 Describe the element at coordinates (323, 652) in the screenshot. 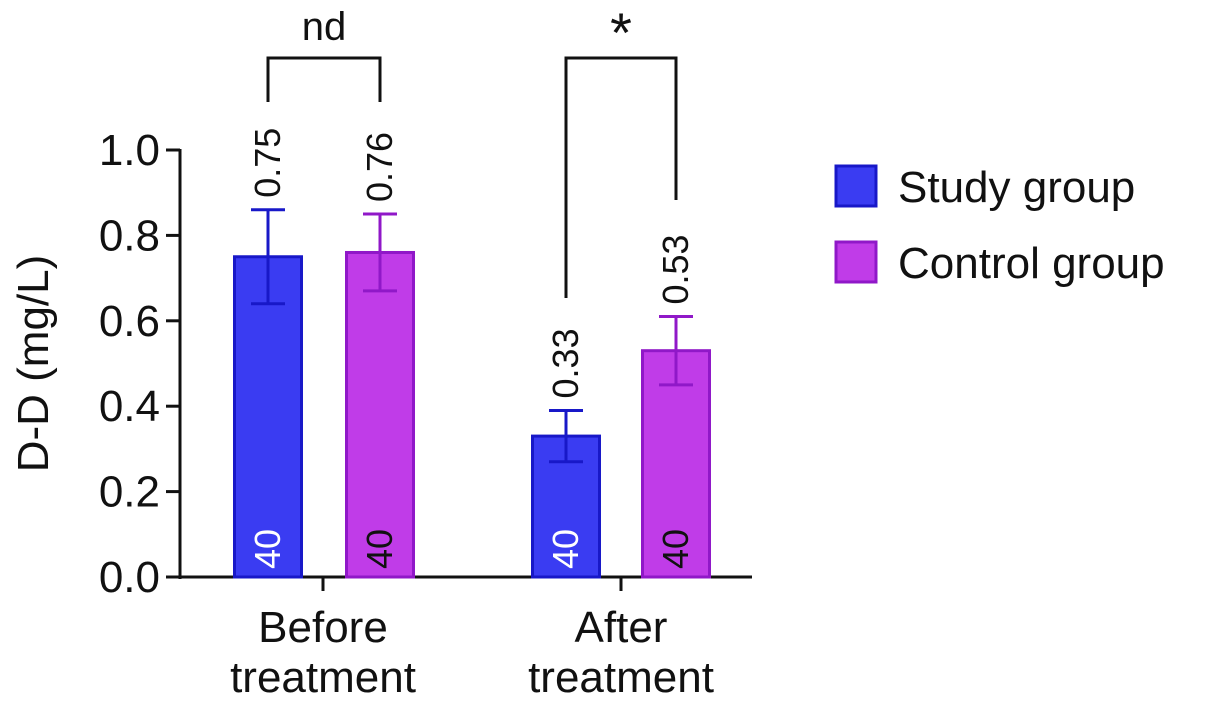

I see `x-tick-label: Before treatment` at that location.